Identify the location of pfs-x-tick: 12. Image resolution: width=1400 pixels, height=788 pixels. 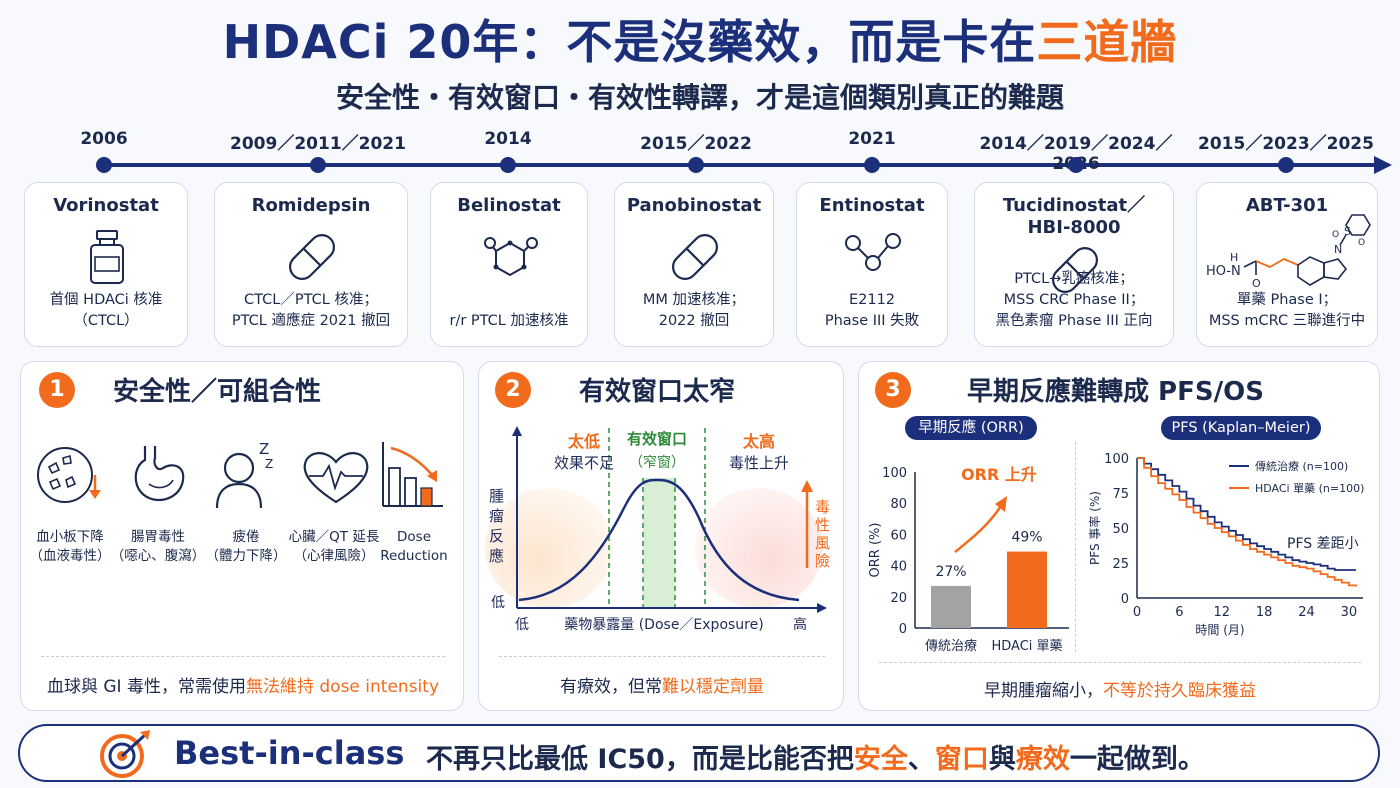
(1221, 612).